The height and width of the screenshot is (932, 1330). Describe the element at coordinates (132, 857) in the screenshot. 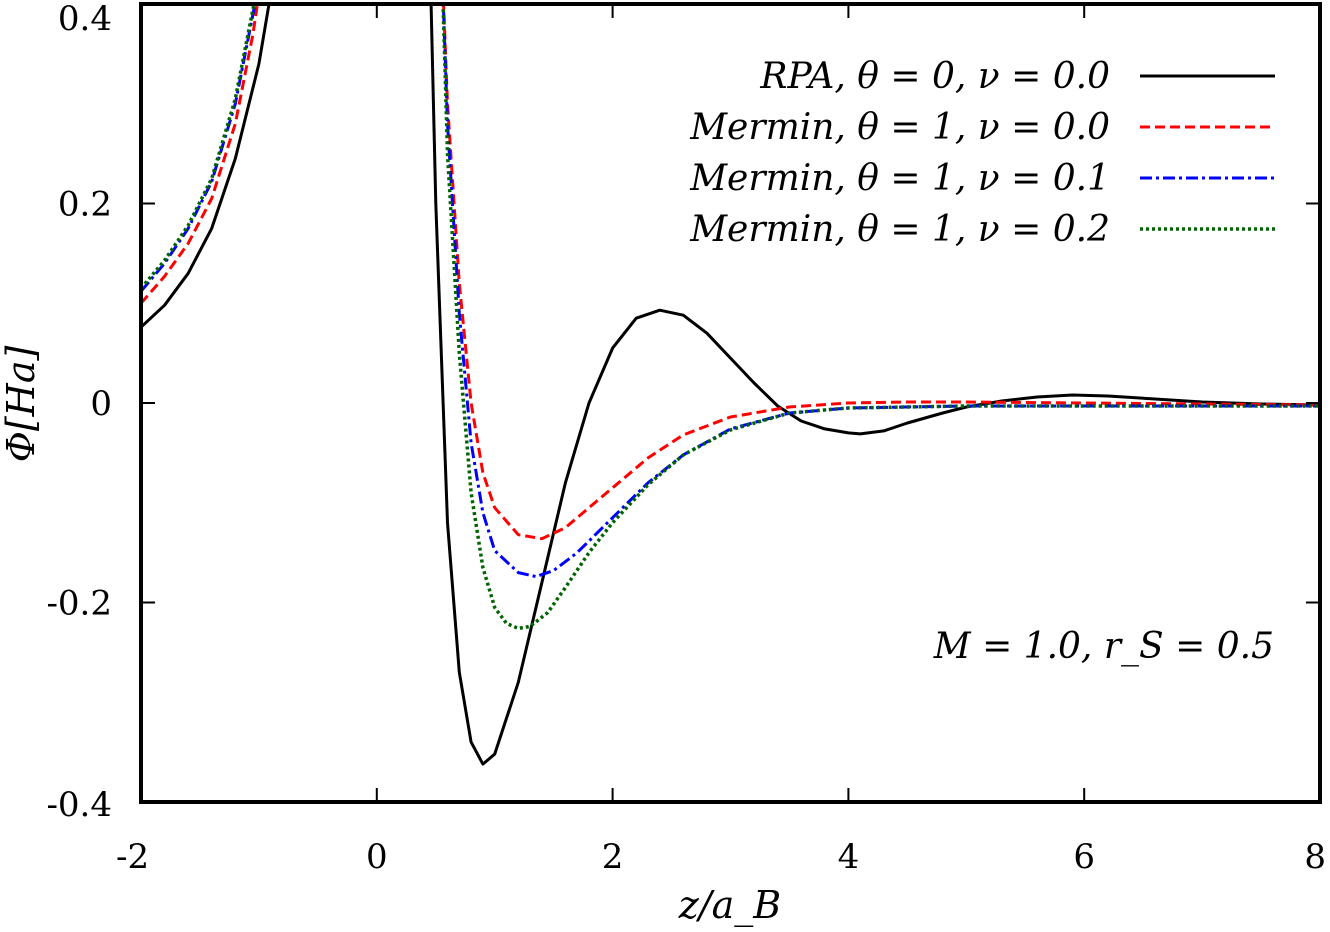

I see `x-tick-label: -2` at that location.